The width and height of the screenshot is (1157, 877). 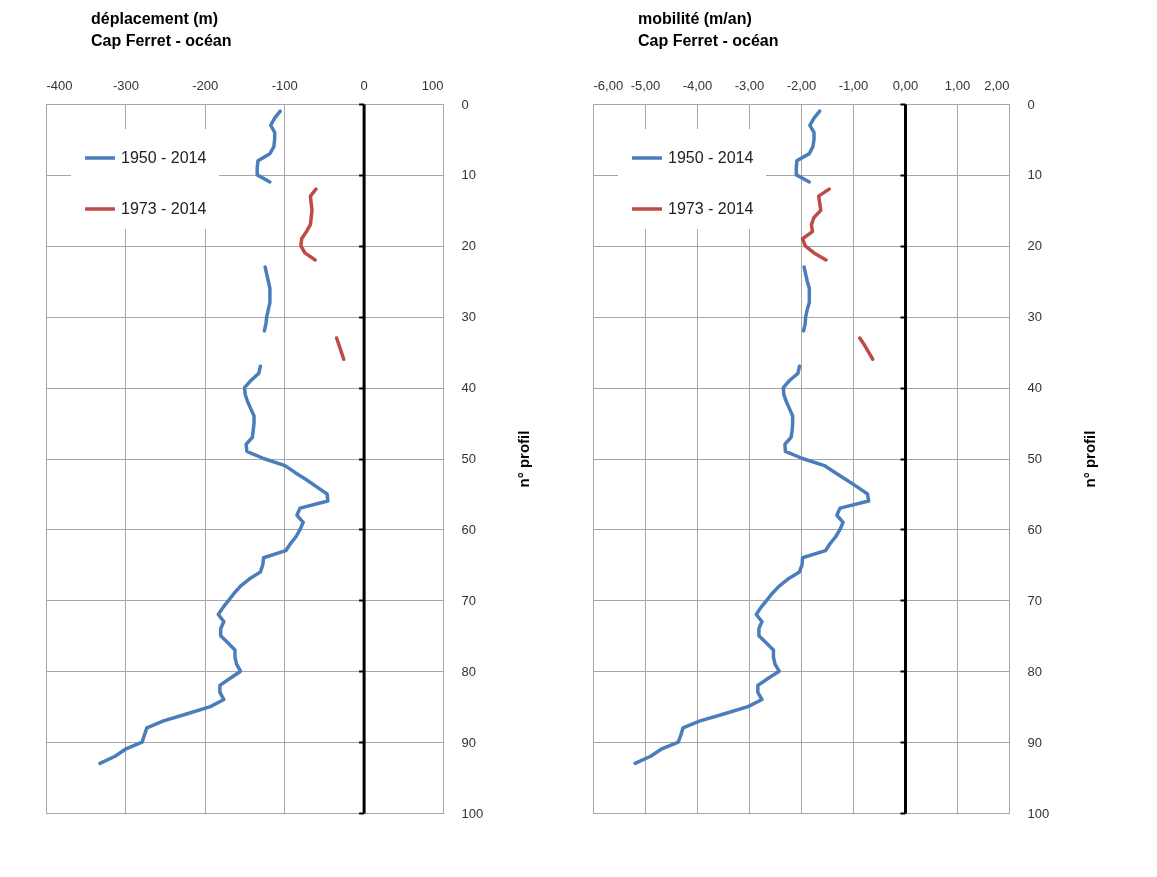 I want to click on x-tick-label: 0,00, so click(x=905, y=85).